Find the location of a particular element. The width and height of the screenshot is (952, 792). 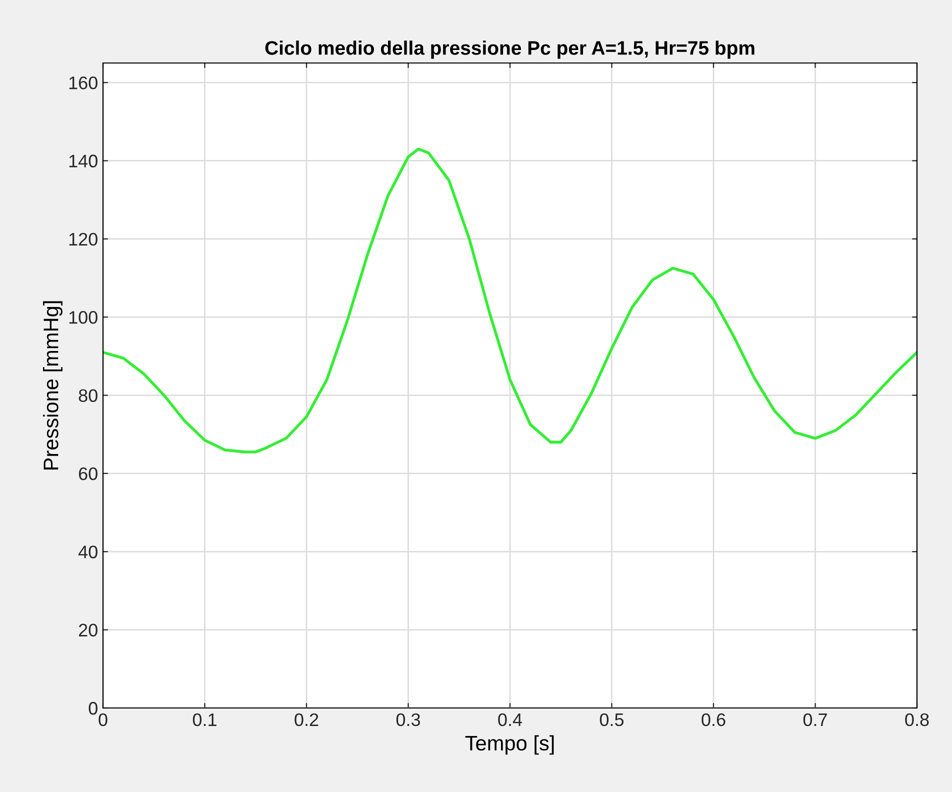

y-tick-label: 120 is located at coordinates (83, 239).